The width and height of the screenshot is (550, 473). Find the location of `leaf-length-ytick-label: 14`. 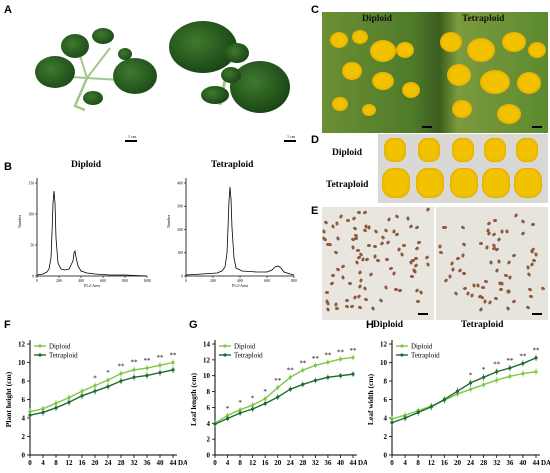

leaf-length-ytick-label: 14 is located at coordinates (207, 345).